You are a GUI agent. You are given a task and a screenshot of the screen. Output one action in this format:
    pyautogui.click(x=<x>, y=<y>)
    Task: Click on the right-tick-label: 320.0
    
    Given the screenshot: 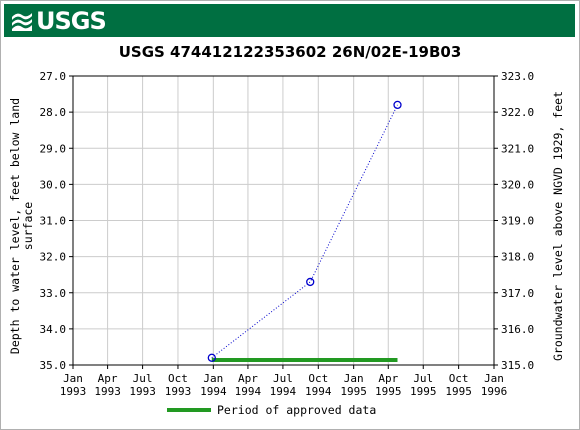 What is the action you would take?
    pyautogui.click(x=517, y=184)
    